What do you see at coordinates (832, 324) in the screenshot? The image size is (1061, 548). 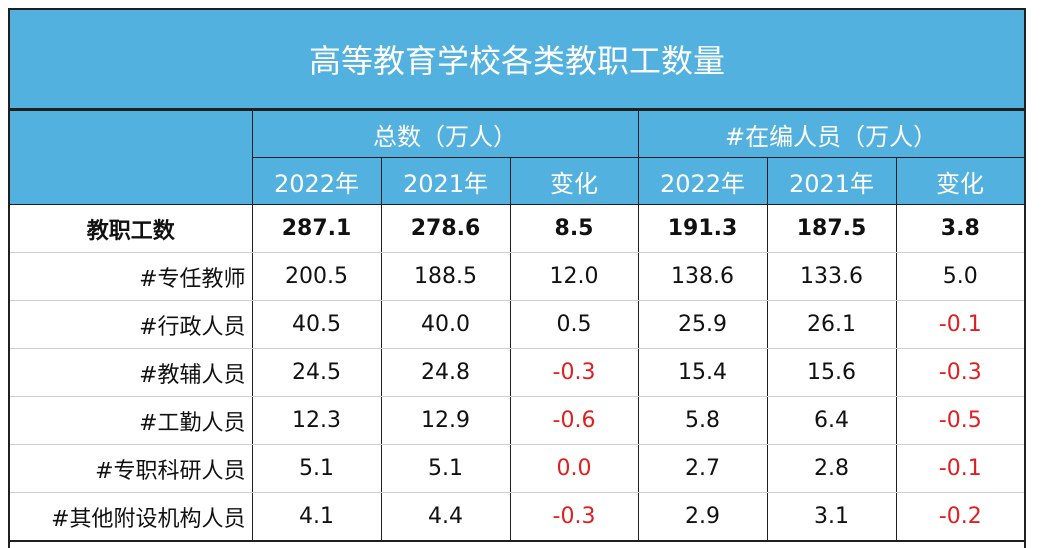 I see `value-cell: 26.1` at bounding box center [832, 324].